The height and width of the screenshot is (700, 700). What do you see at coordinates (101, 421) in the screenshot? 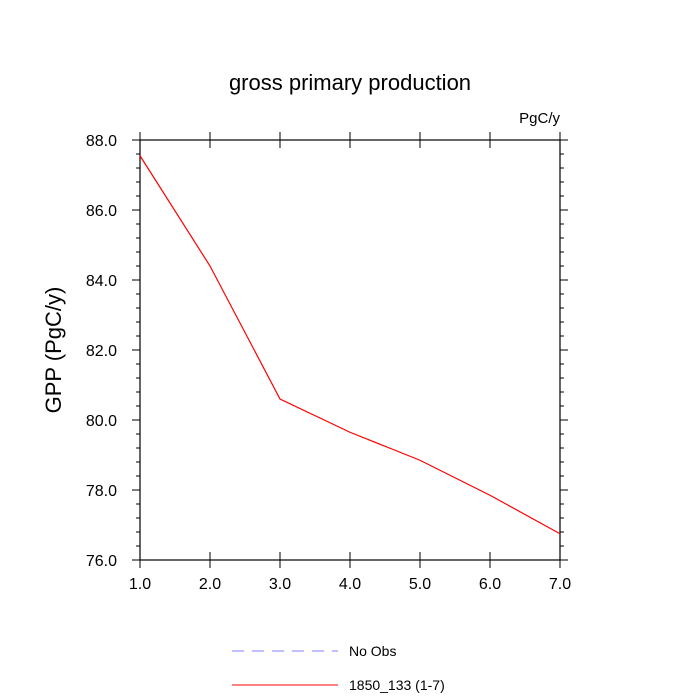
I see `y-tick-label: 80.0` at bounding box center [101, 421].